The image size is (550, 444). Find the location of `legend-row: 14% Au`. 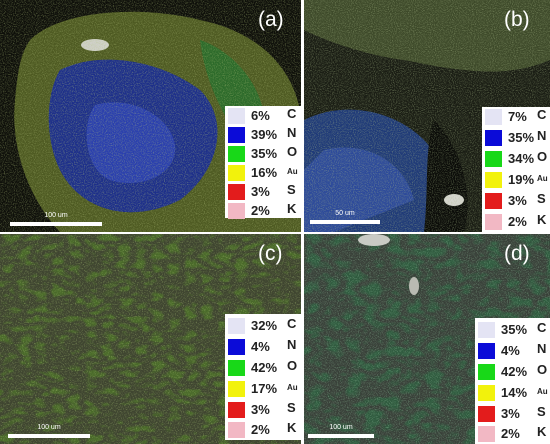

legend-row: 14% Au is located at coordinates (512, 393).